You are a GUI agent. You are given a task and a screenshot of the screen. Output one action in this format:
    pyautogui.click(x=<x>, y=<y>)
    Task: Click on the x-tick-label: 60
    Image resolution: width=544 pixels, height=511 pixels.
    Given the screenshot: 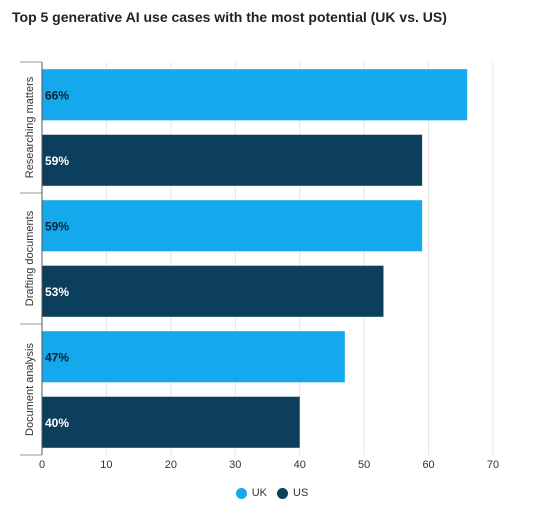 What is the action you would take?
    pyautogui.click(x=428, y=465)
    